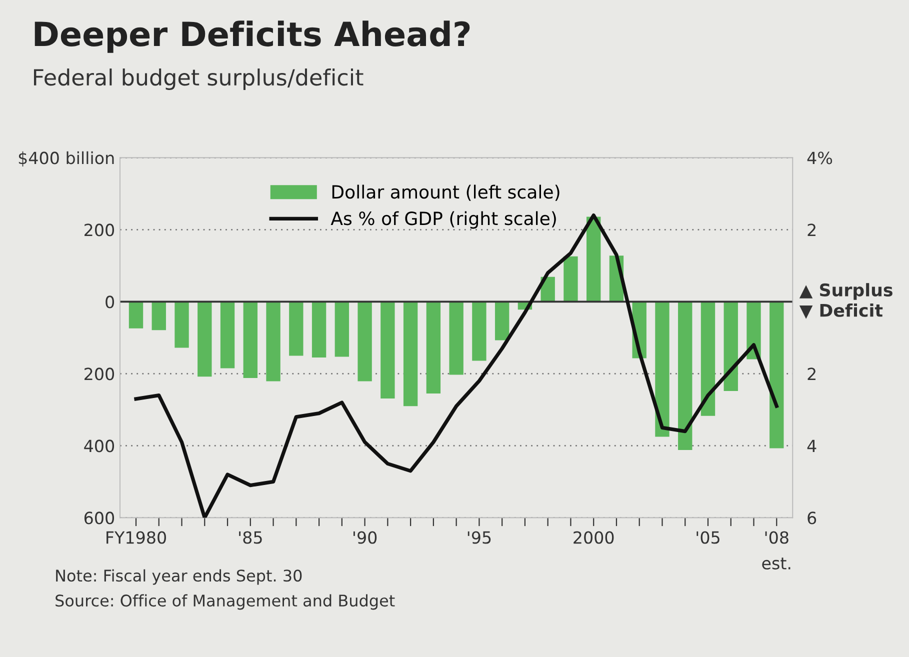 This screenshot has height=657, width=909. Describe the element at coordinates (479, 537) in the screenshot. I see `x-tick-label: '95` at that location.